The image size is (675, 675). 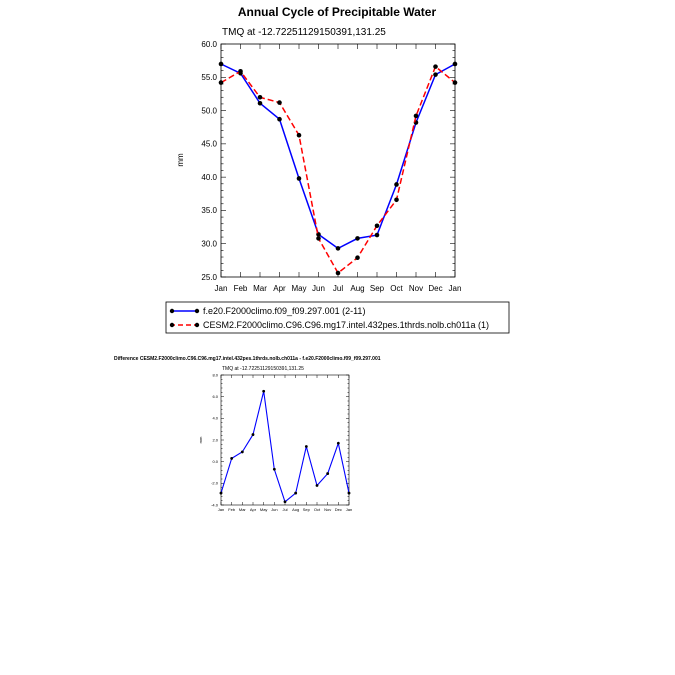 What do you see at coordinates (304, 32) in the screenshot?
I see `chart-subtitle: TMQ at -12.72251129150391,131.25` at bounding box center [304, 32].